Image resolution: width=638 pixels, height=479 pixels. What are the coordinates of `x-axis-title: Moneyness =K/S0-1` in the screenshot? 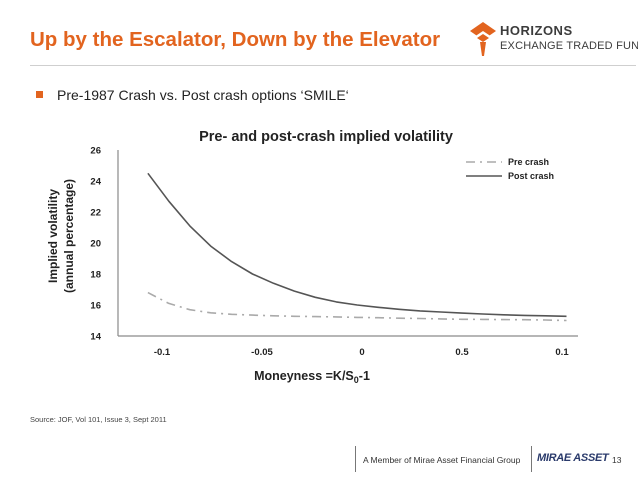 It's located at (312, 377).